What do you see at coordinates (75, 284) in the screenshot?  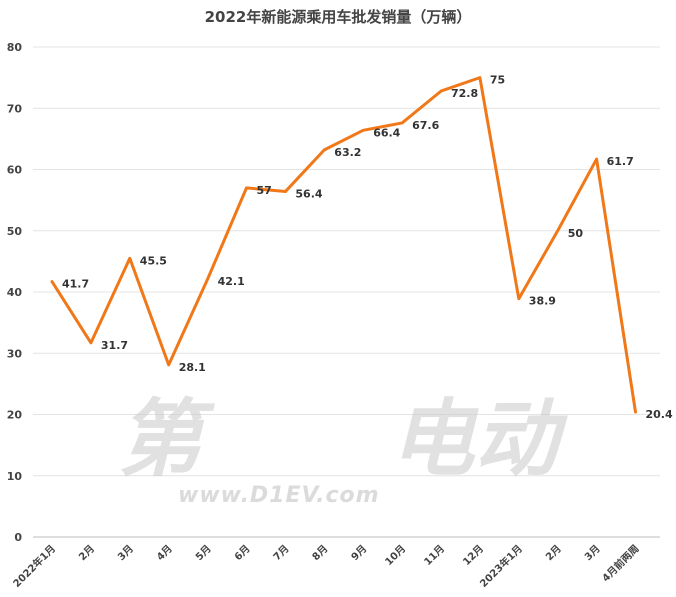 I see `data-label: 41.7` at bounding box center [75, 284].